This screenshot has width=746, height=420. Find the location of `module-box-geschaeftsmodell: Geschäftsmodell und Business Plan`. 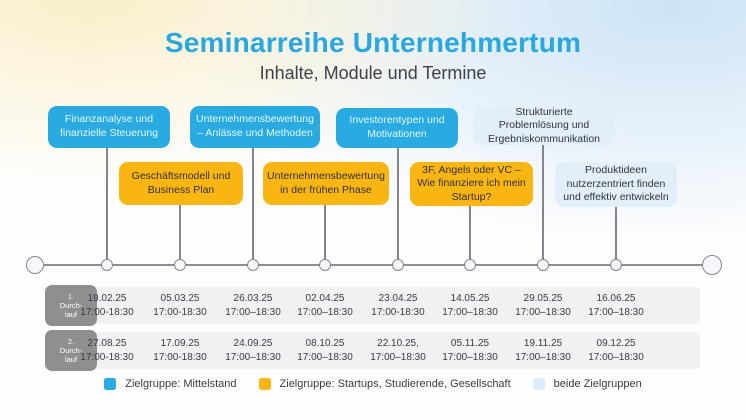

module-box-geschaeftsmodell: Geschäftsmodell und Business Plan is located at coordinates (181, 183).